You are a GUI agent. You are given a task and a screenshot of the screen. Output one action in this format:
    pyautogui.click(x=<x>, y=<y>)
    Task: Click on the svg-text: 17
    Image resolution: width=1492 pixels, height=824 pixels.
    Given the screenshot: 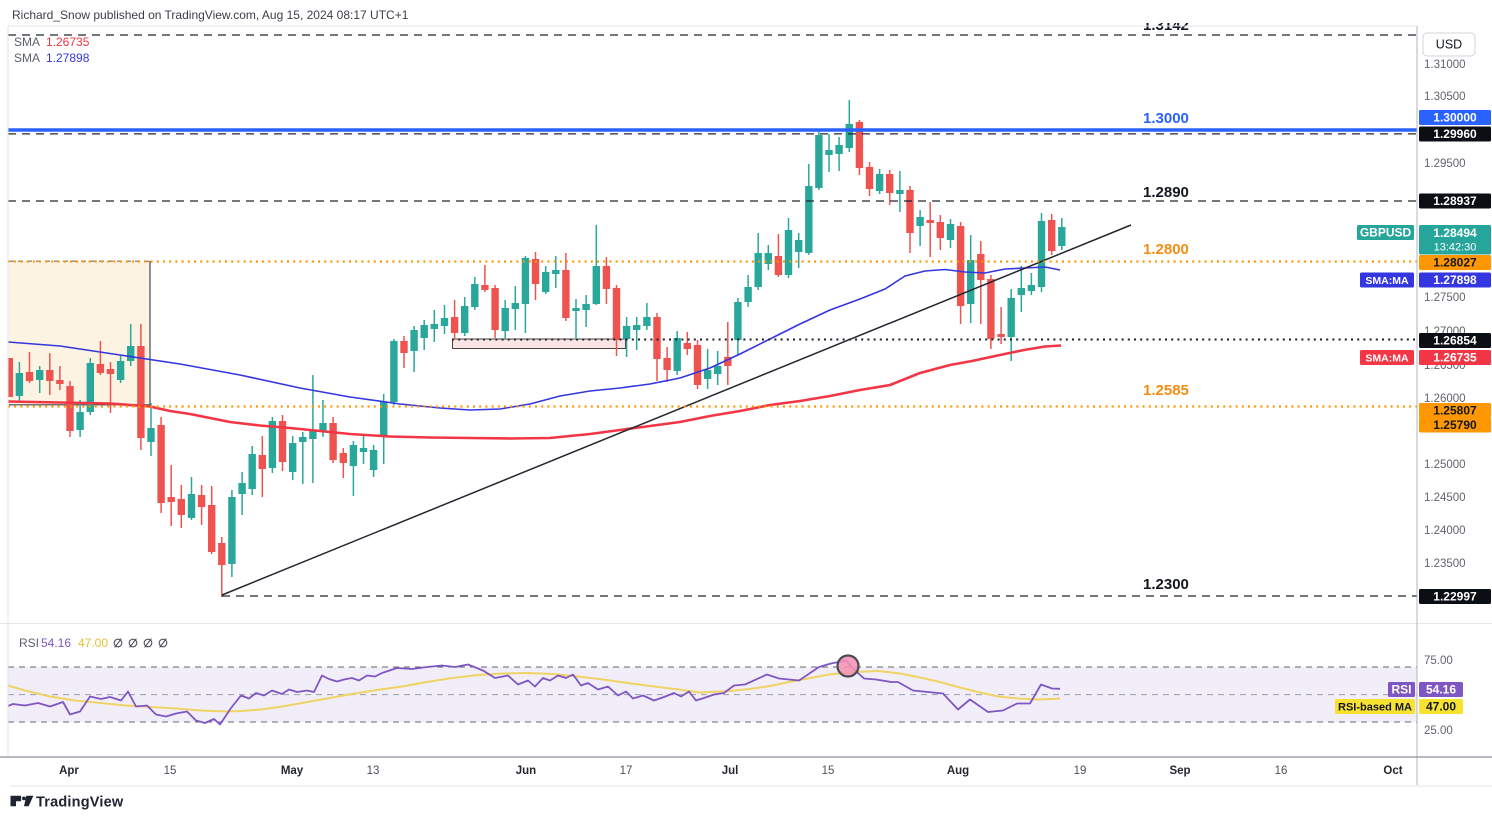 What is the action you would take?
    pyautogui.click(x=626, y=771)
    